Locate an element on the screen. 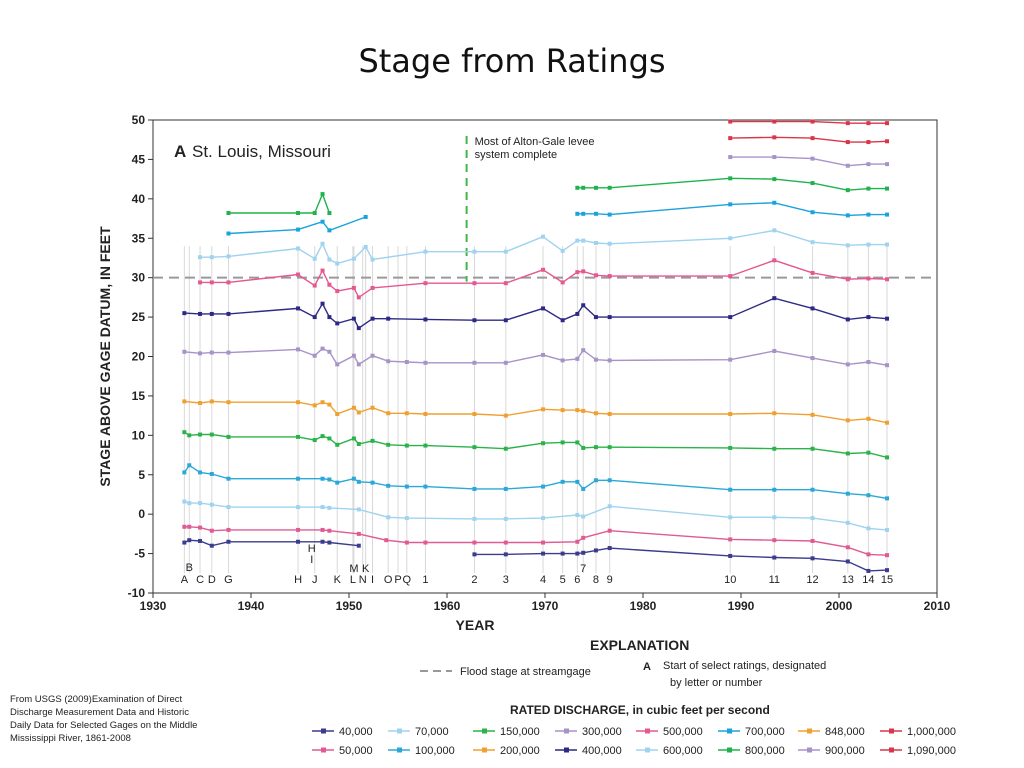 This screenshot has width=1024, height=768. x-tick-label: 2000 is located at coordinates (839, 606).